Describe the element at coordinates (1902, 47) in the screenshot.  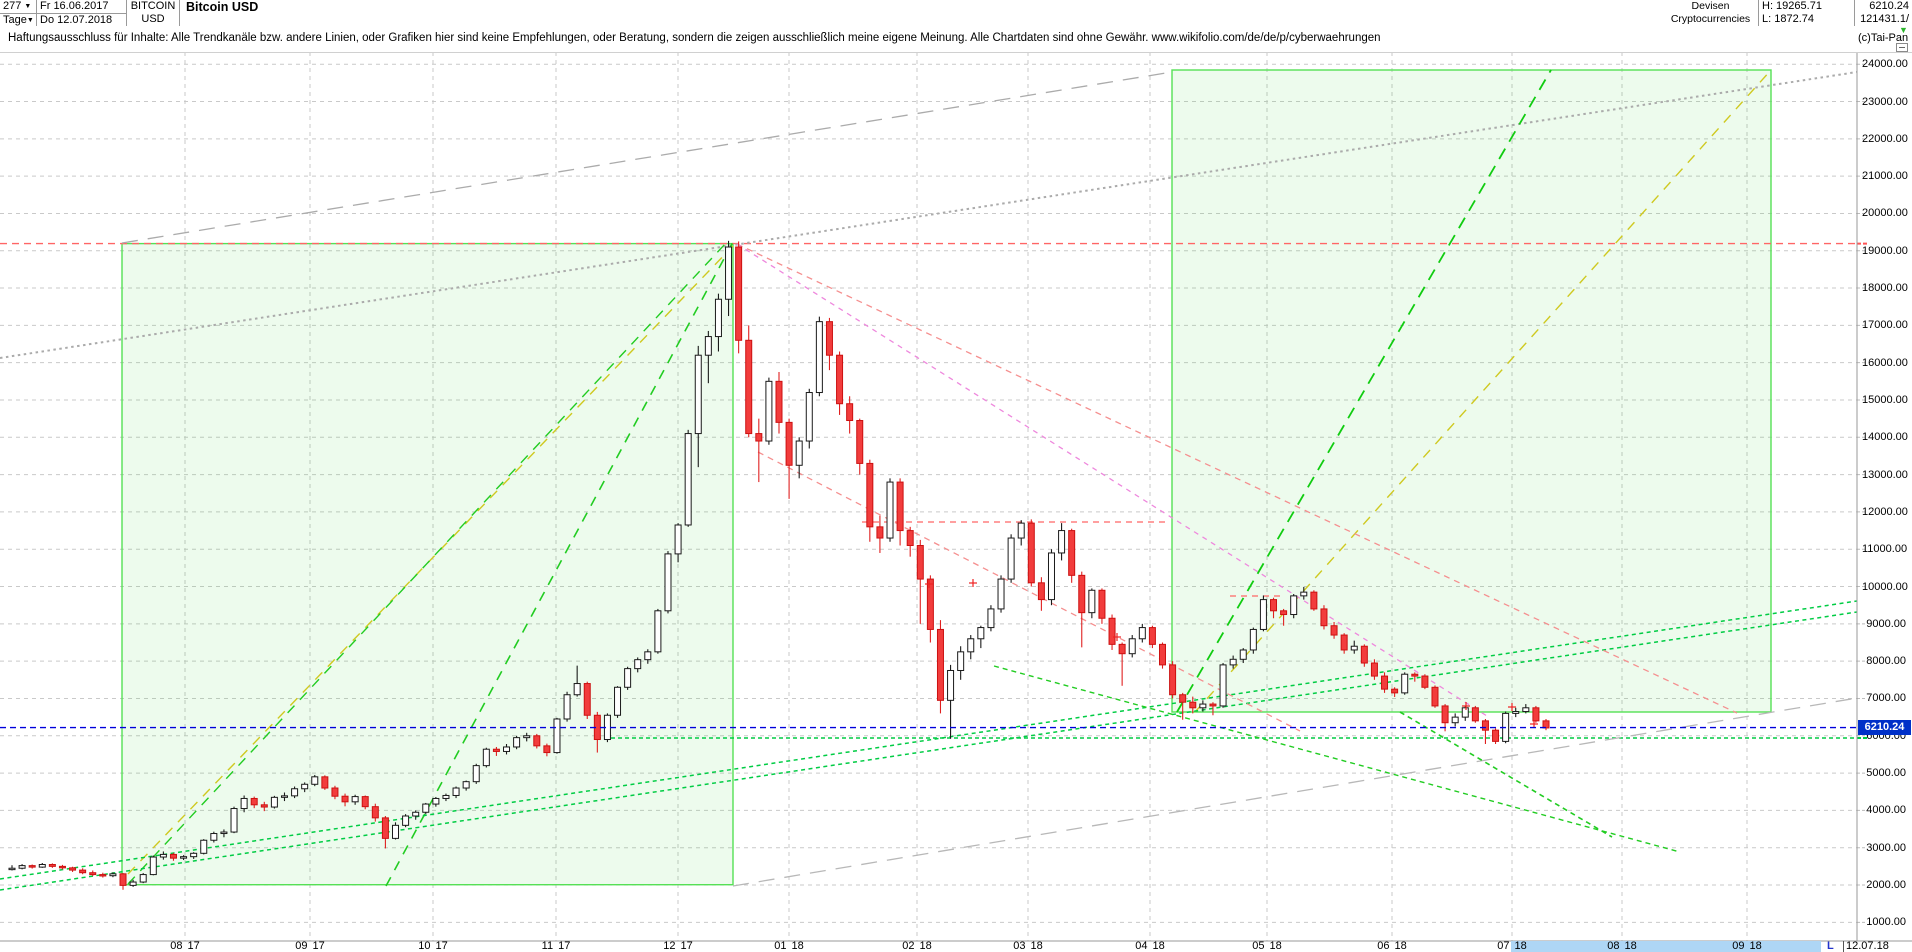
I see `collapse-icon` at that location.